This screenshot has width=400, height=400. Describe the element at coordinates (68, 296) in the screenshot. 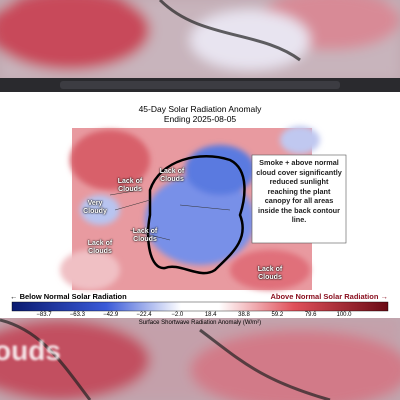

I see `legend-left: ← Below Normal Solar Radiation` at that location.